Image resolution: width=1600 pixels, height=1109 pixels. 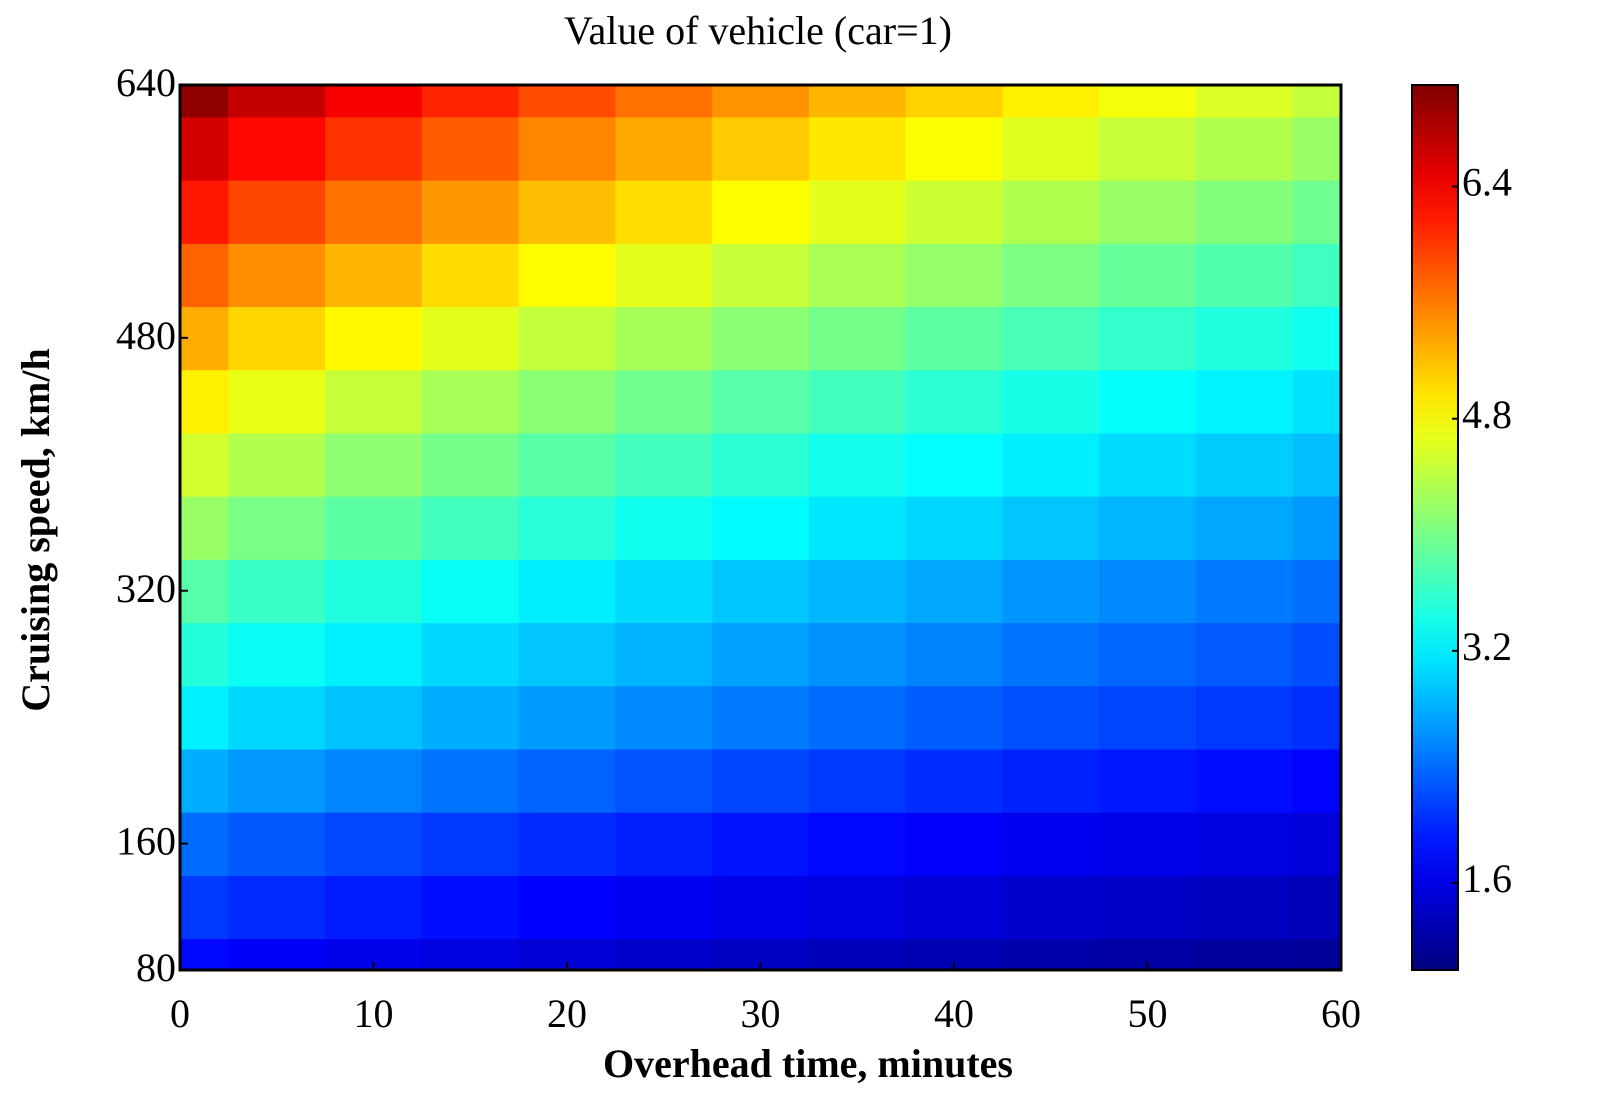 What do you see at coordinates (1487, 182) in the screenshot?
I see `colorbar-tick-label: 6.4` at bounding box center [1487, 182].